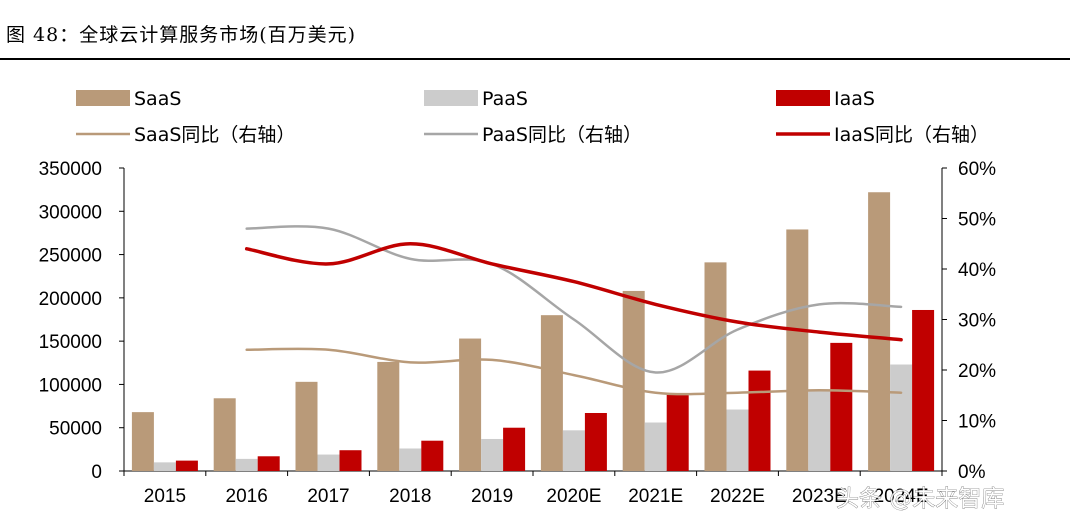 This screenshot has width=1070, height=530. What do you see at coordinates (70, 385) in the screenshot?
I see `left-tick-label: 100000` at bounding box center [70, 385].